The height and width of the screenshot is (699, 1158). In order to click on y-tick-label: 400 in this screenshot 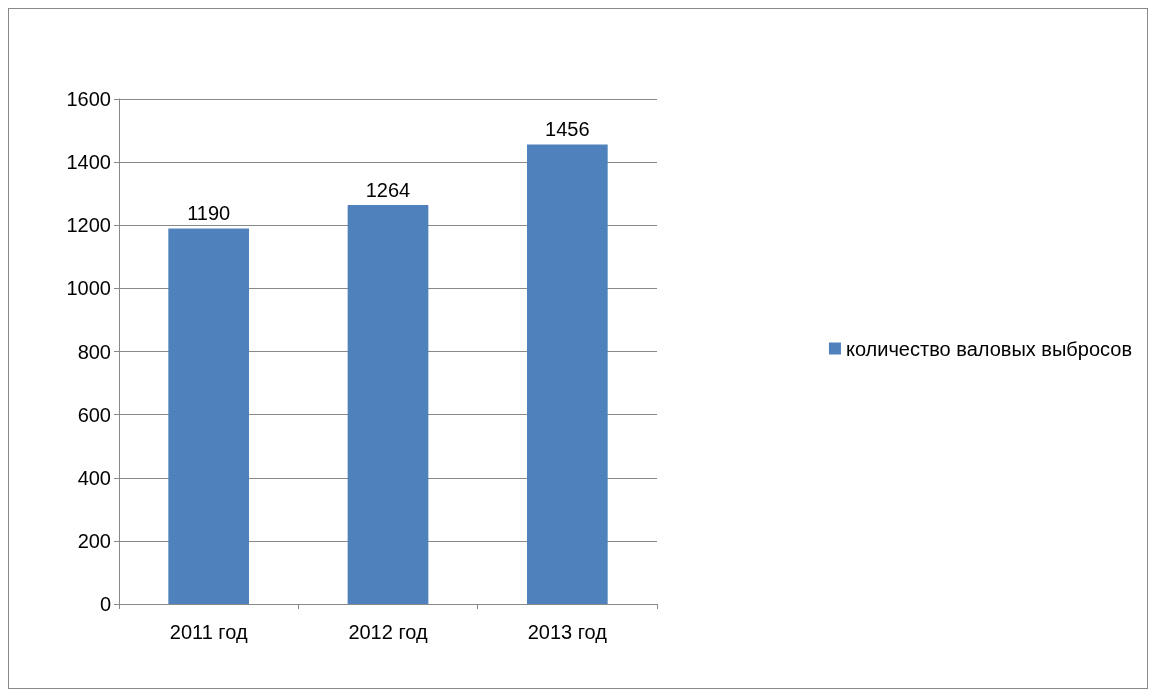, I will do `click(94, 477)`.